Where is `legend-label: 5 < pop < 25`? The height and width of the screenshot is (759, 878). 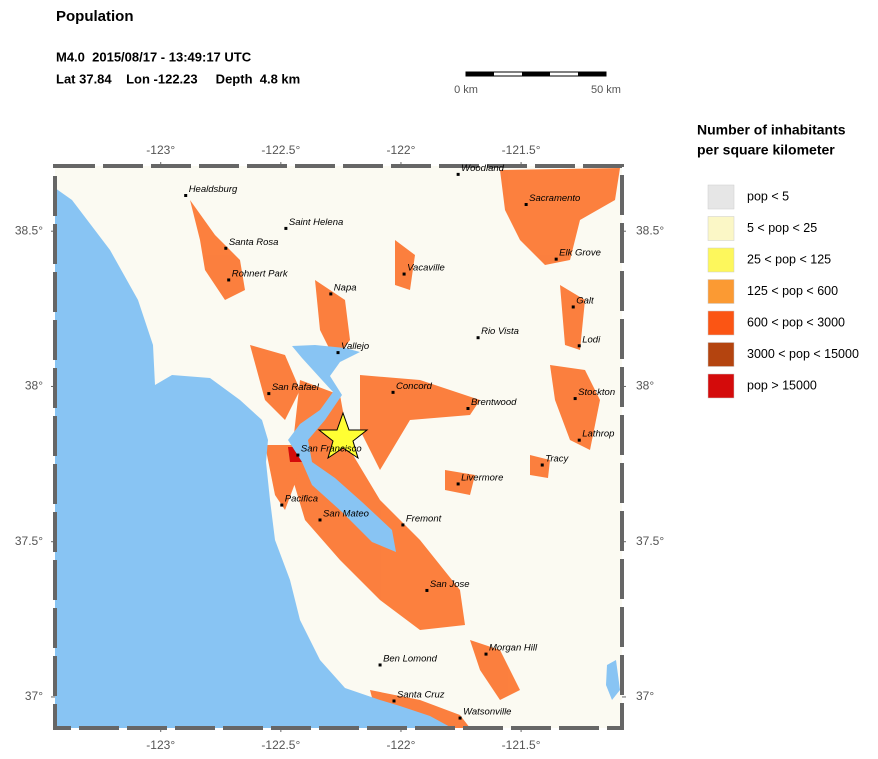
legend-label: 5 < pop < 25 is located at coordinates (782, 228).